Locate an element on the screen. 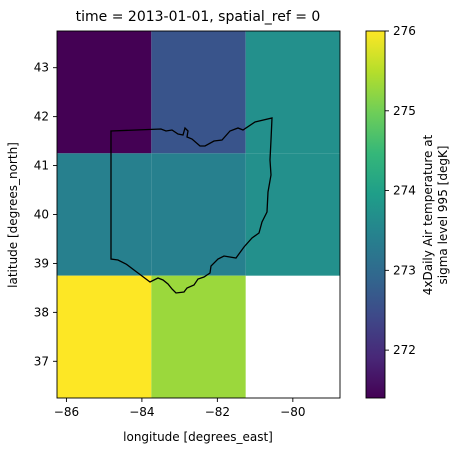 This screenshot has width=464, height=457. chart-title: time = 2013-01-01, spatial_ref = 0 is located at coordinates (198, 17).